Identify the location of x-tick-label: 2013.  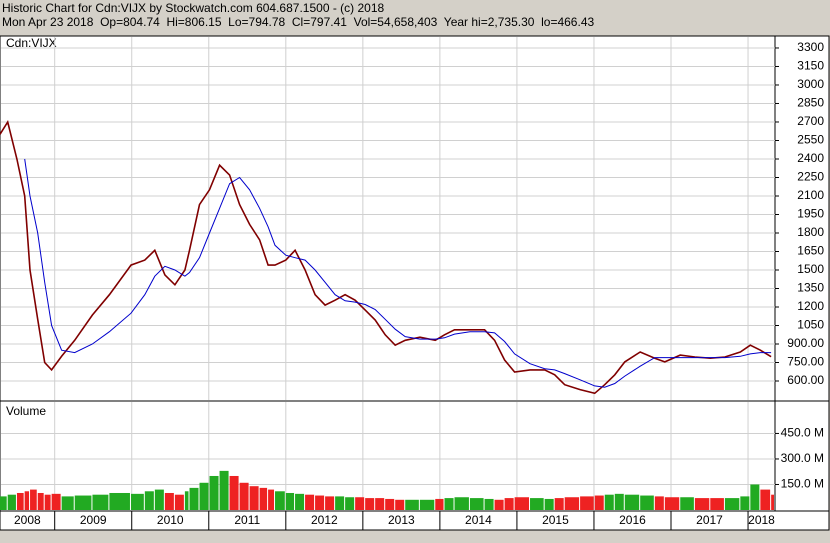
(401, 520).